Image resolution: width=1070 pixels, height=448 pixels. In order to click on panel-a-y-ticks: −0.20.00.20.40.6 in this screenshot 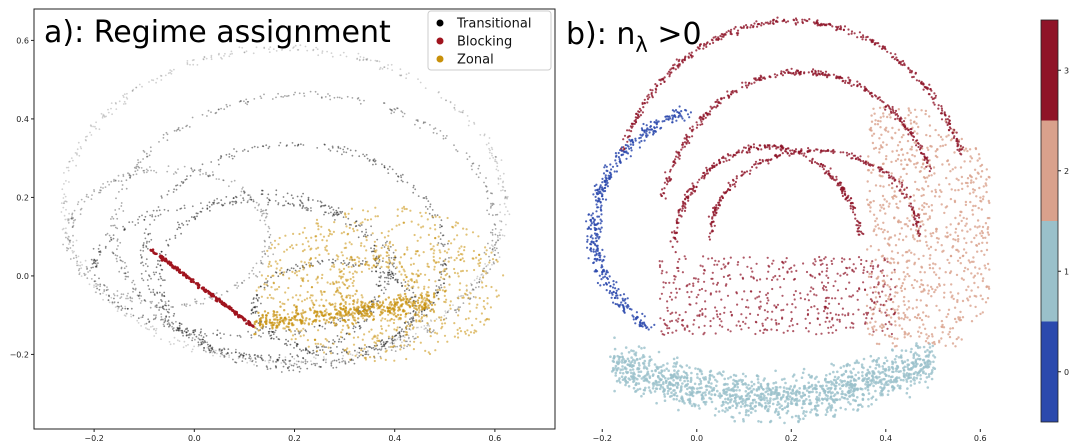, I will do `click(22, 197)`.